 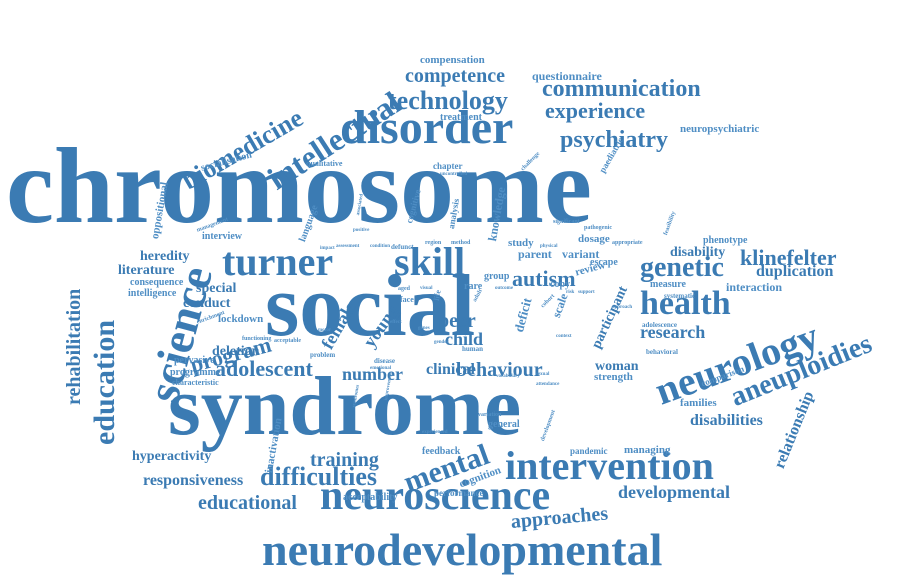 I want to click on word-general: general, so click(x=504, y=424).